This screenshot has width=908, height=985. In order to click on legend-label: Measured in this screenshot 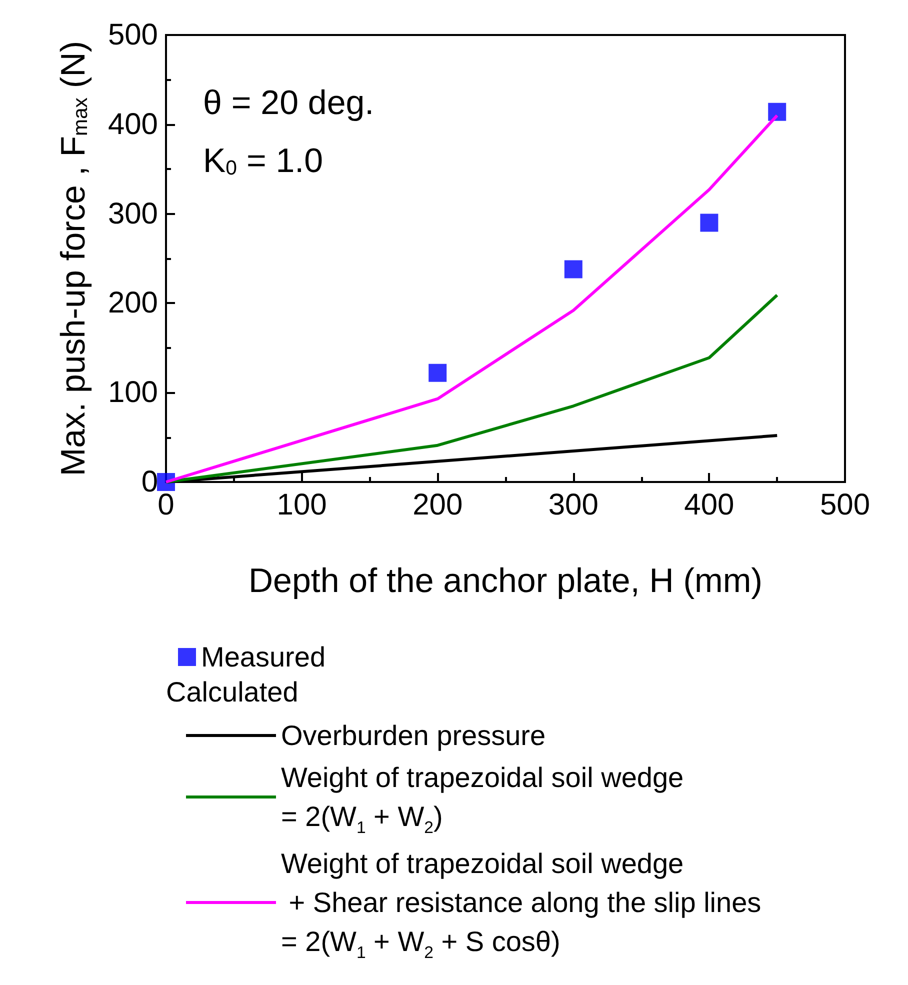, I will do `click(263, 657)`.